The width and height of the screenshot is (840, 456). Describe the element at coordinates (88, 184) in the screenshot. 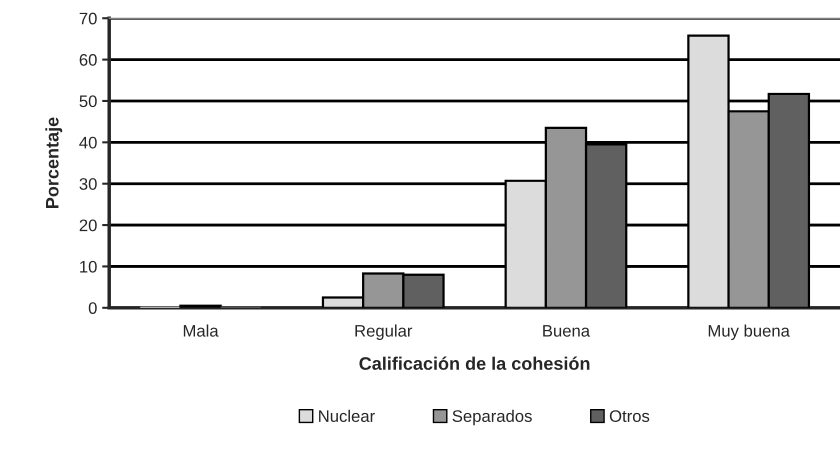

I see `y-tick-label: 30` at that location.